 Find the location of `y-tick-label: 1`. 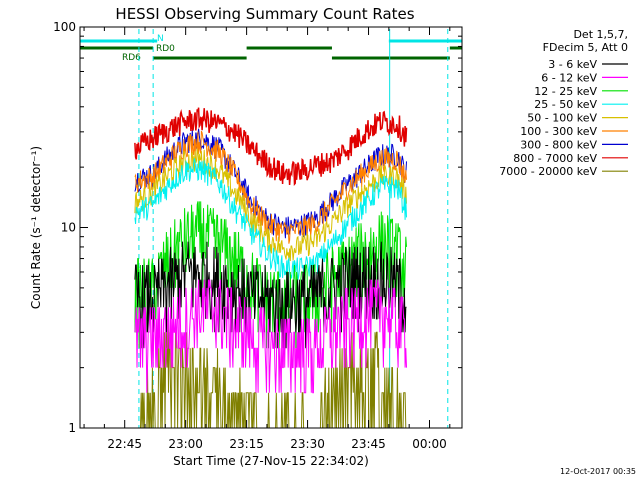

y-tick-label: 1 is located at coordinates (72, 428).